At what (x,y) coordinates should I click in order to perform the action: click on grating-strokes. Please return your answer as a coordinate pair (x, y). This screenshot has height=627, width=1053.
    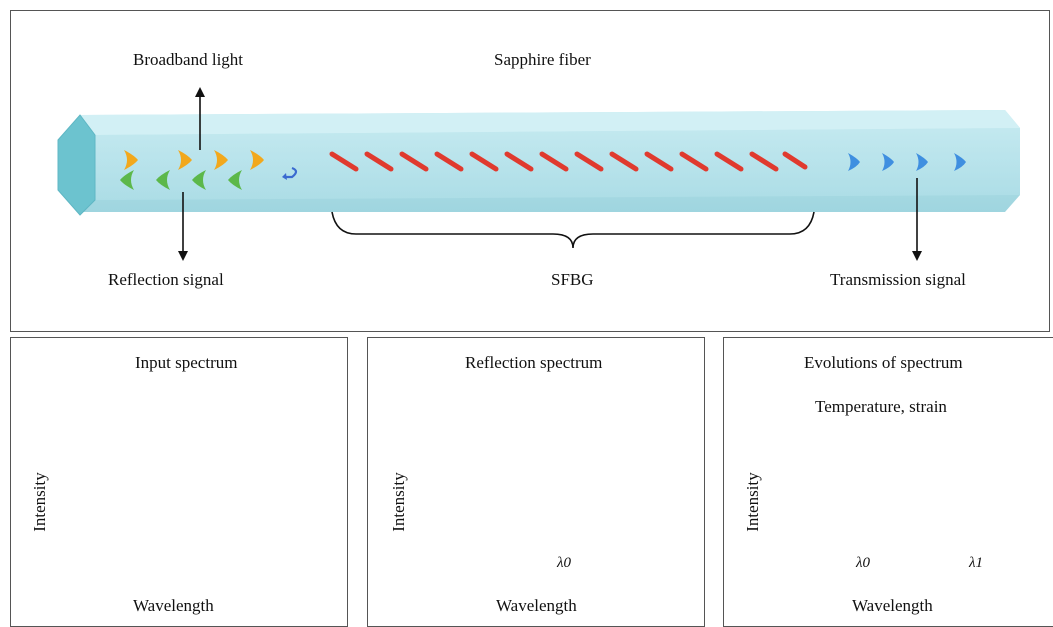
    Looking at the image, I should click on (568, 161).